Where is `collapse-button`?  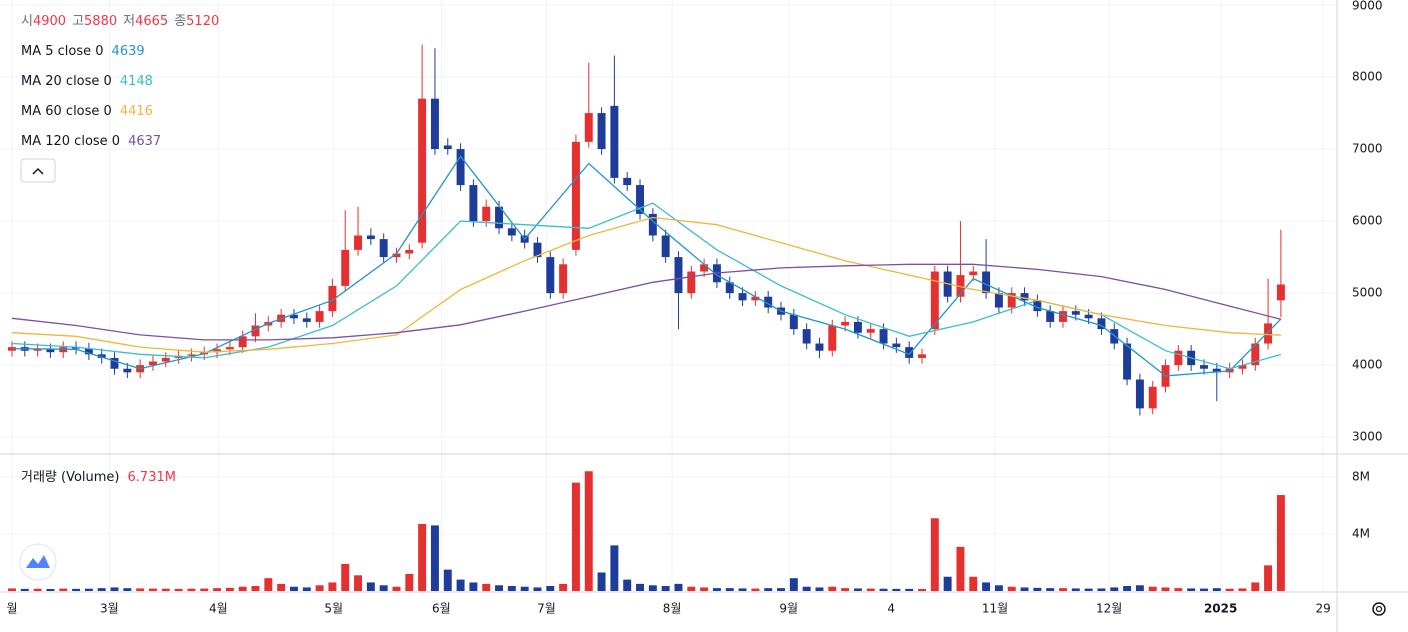
collapse-button is located at coordinates (38, 170).